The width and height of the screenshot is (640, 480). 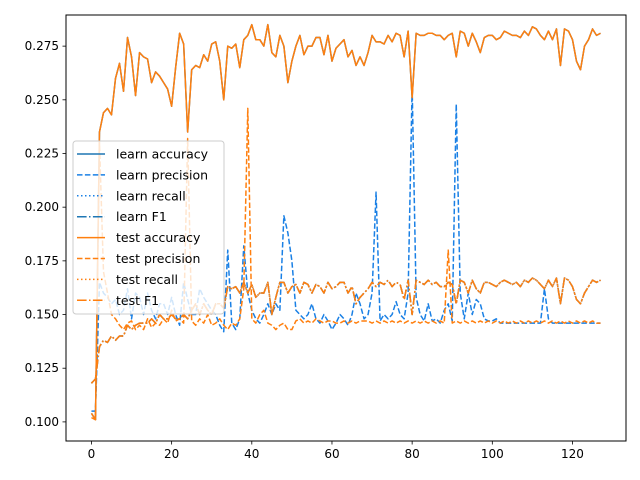 What do you see at coordinates (137, 300) in the screenshot?
I see `legend-label: test F1` at bounding box center [137, 300].